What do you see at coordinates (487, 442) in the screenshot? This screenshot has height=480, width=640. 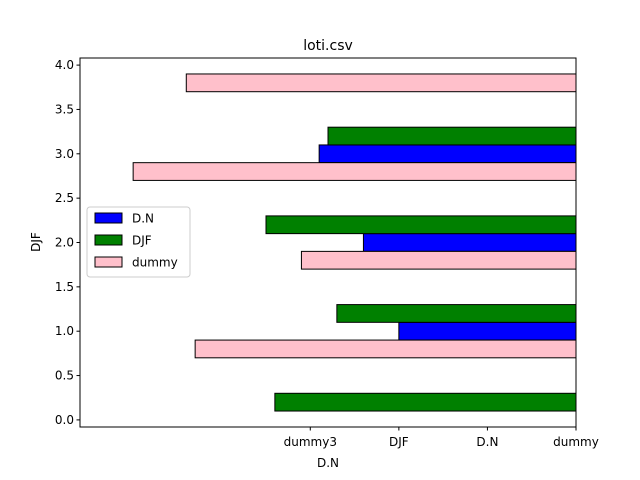 I see `x-tick-label: D.N` at bounding box center [487, 442].